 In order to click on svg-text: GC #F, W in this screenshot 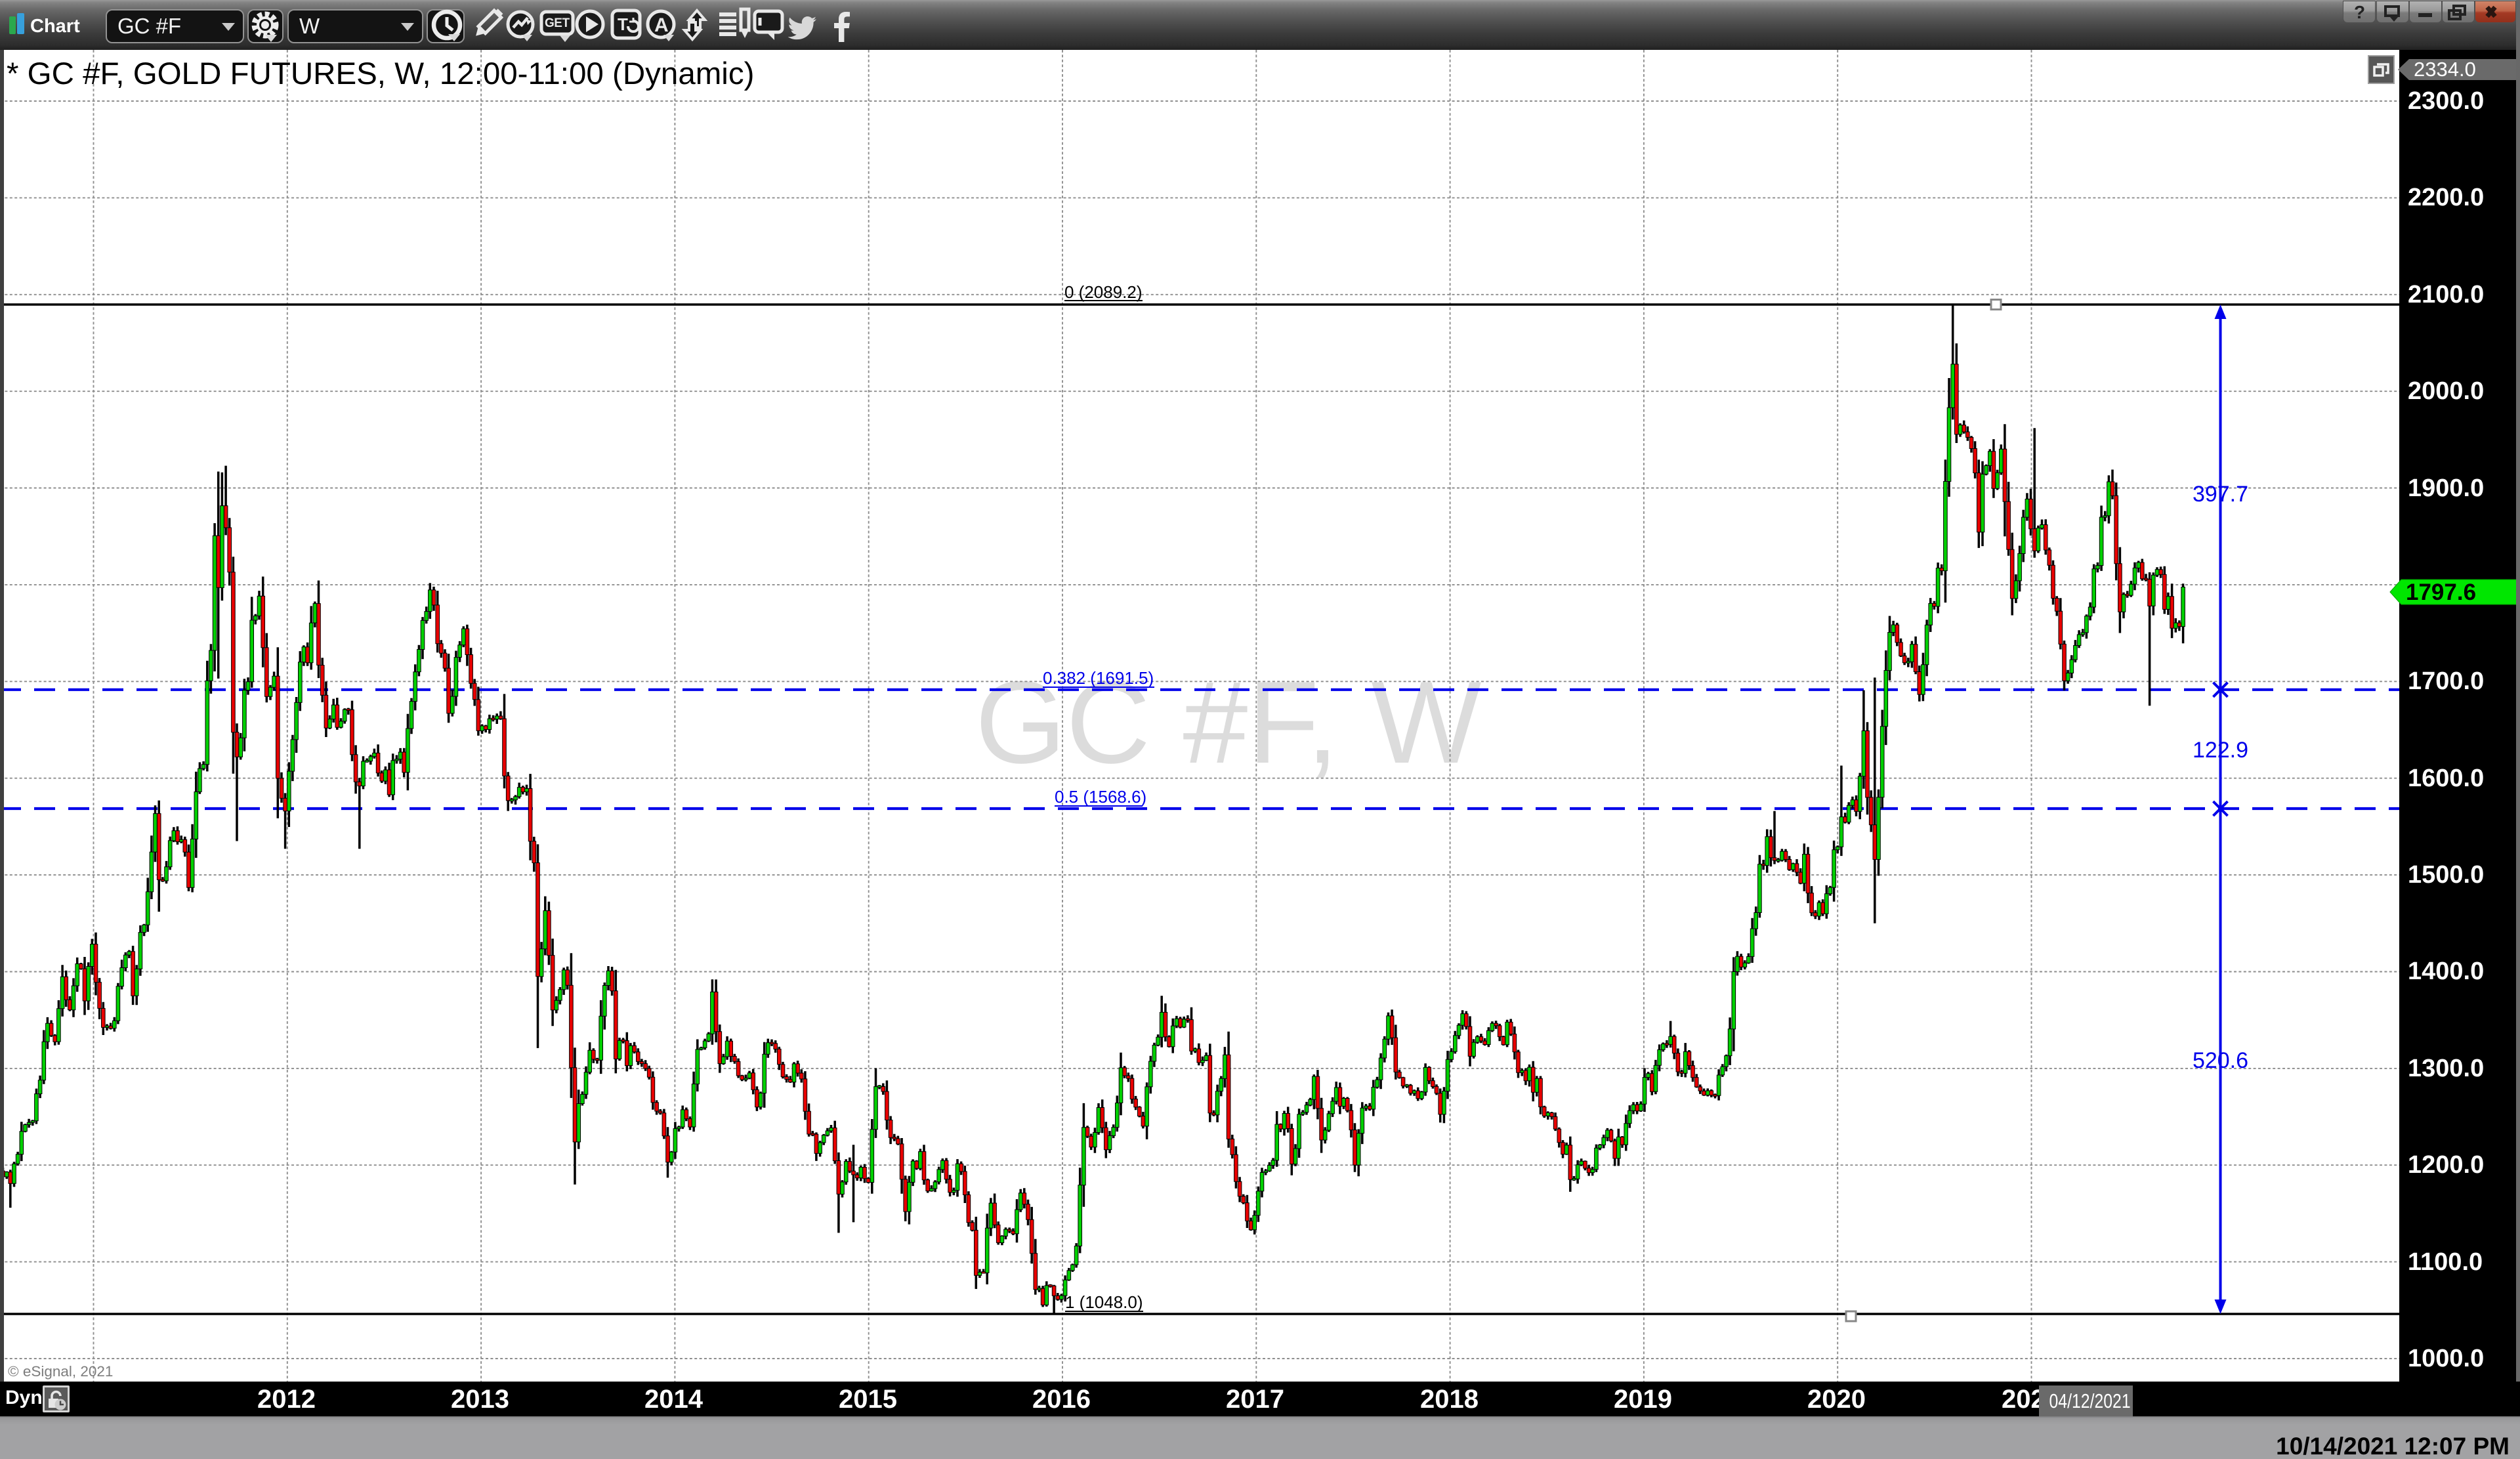, I will do `click(1228, 722)`.